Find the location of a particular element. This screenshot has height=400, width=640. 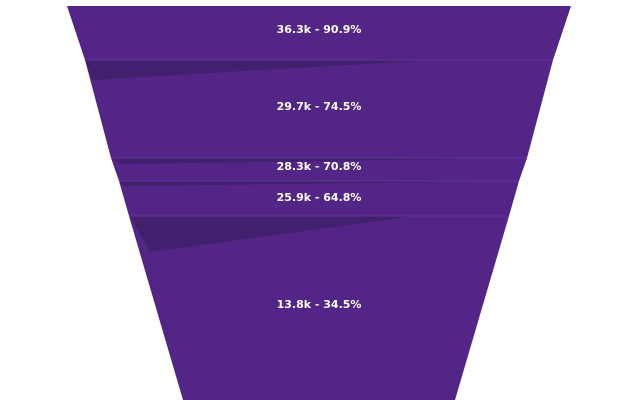

funnel-label-3: 28.3k - 70.8% is located at coordinates (319, 166).